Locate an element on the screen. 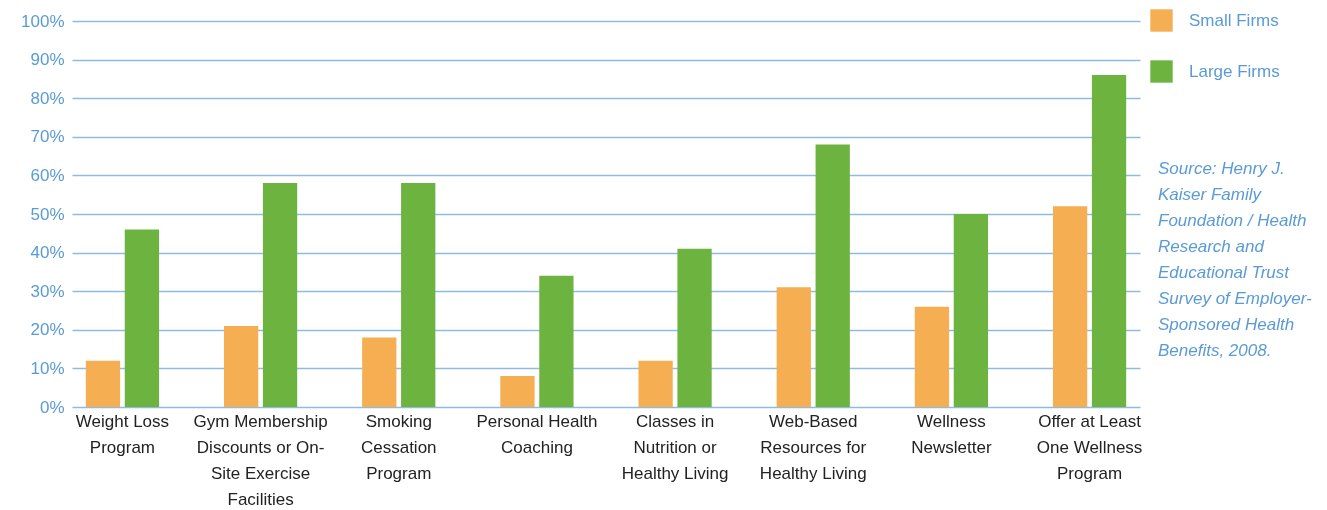 The image size is (1327, 510). y-tick-label: 40% is located at coordinates (47, 253).